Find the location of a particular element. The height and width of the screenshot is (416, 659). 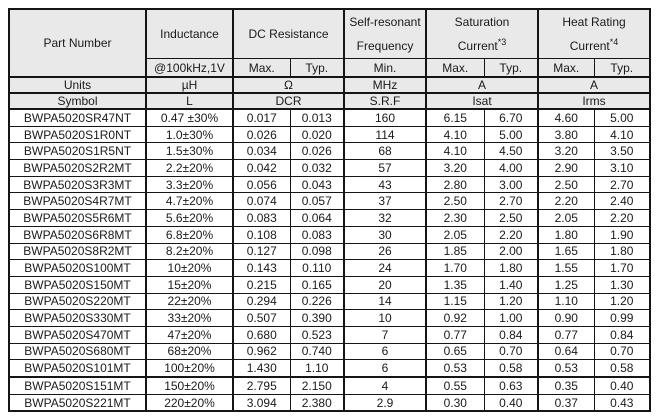

value-cell: 47±20% is located at coordinates (189, 334).